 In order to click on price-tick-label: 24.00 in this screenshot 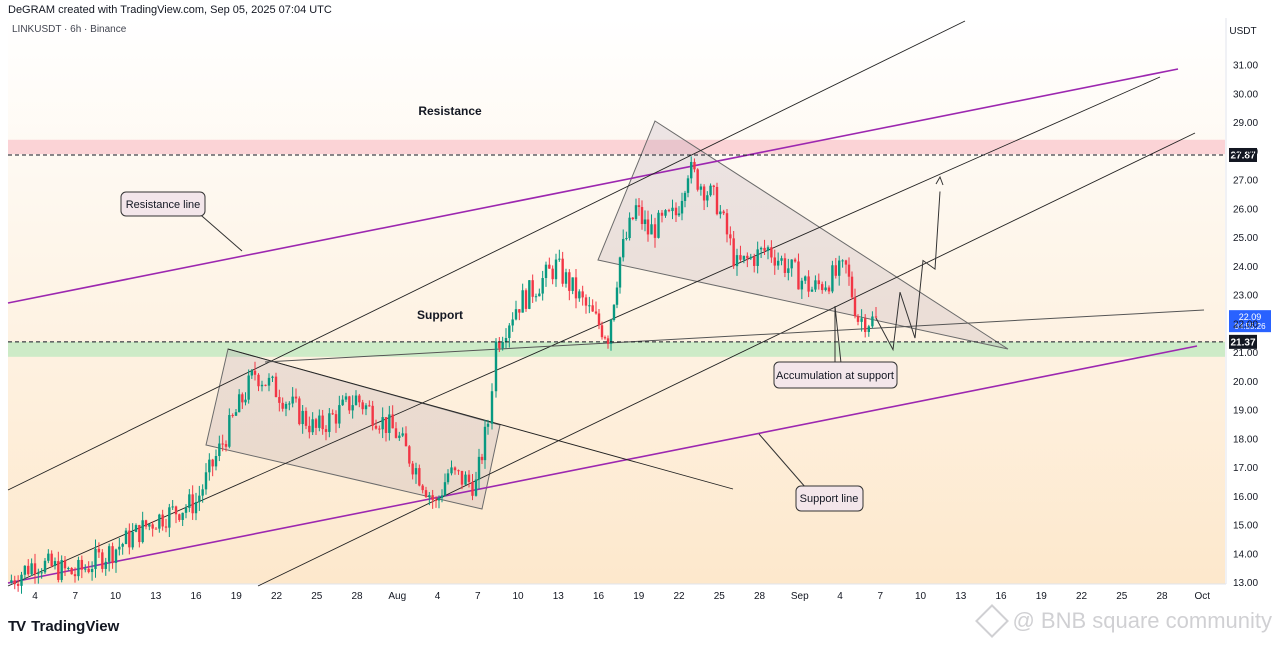, I will do `click(1245, 267)`.